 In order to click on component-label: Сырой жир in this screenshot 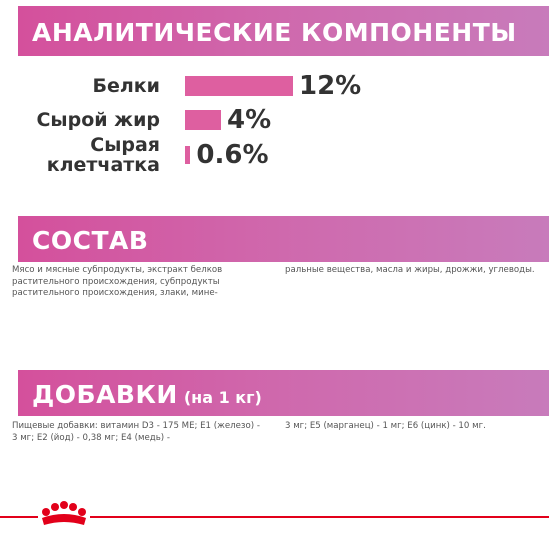, I will do `click(98, 120)`.